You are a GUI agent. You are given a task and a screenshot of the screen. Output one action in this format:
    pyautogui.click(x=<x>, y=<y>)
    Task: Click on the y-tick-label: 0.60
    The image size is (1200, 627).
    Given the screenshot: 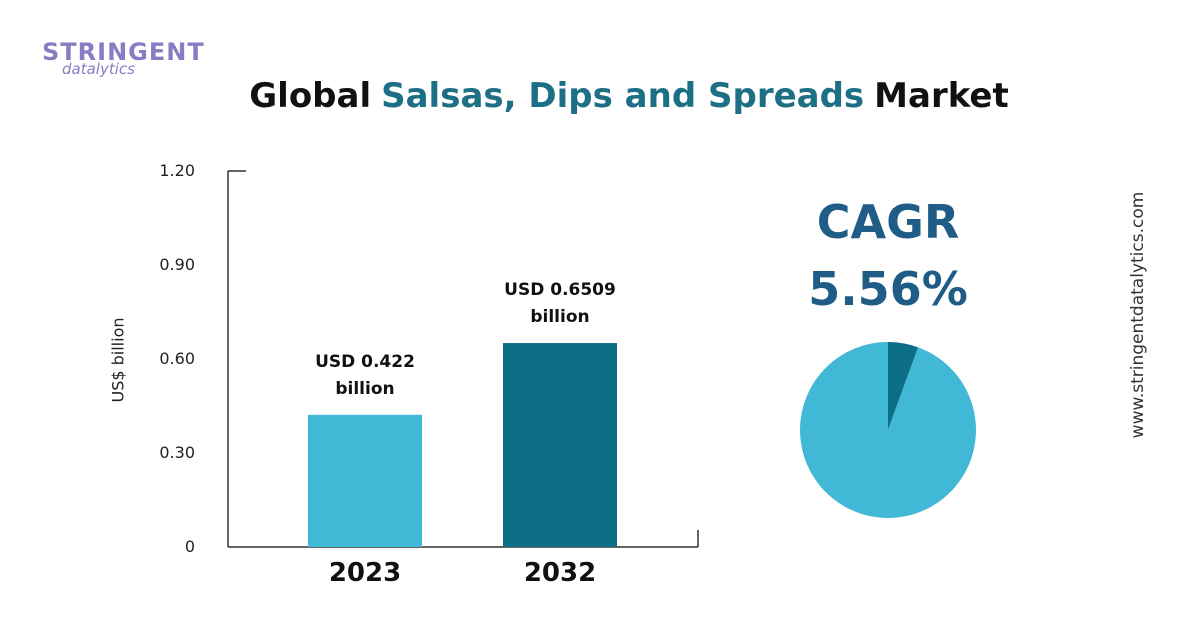 What is the action you would take?
    pyautogui.click(x=177, y=358)
    